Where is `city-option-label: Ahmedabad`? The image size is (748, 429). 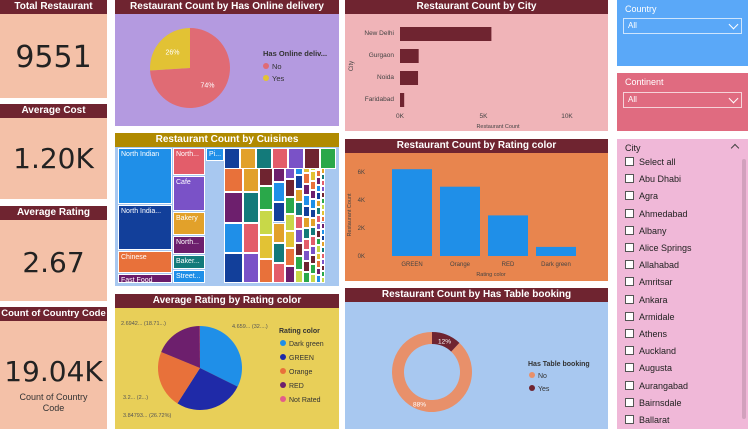
city-option-label: Ahmedabad is located at coordinates (663, 213).